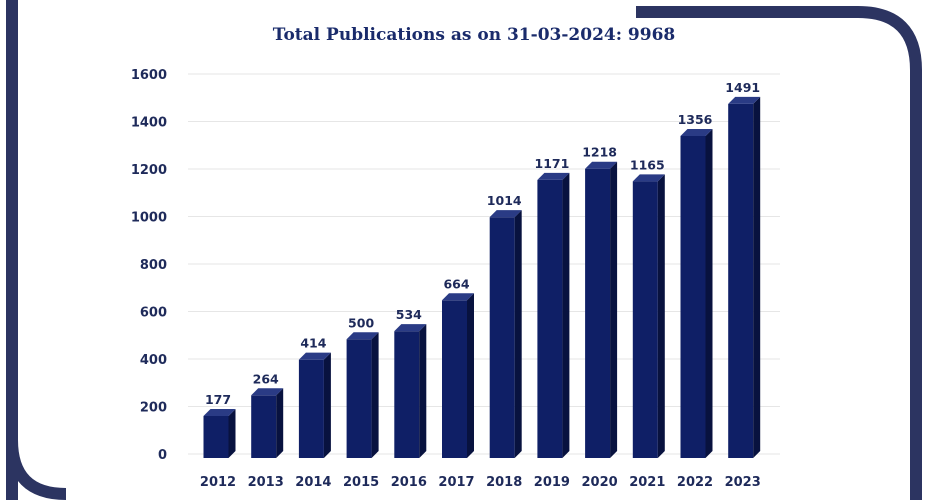  What do you see at coordinates (313, 343) in the screenshot?
I see `data-label: 414` at bounding box center [313, 343].